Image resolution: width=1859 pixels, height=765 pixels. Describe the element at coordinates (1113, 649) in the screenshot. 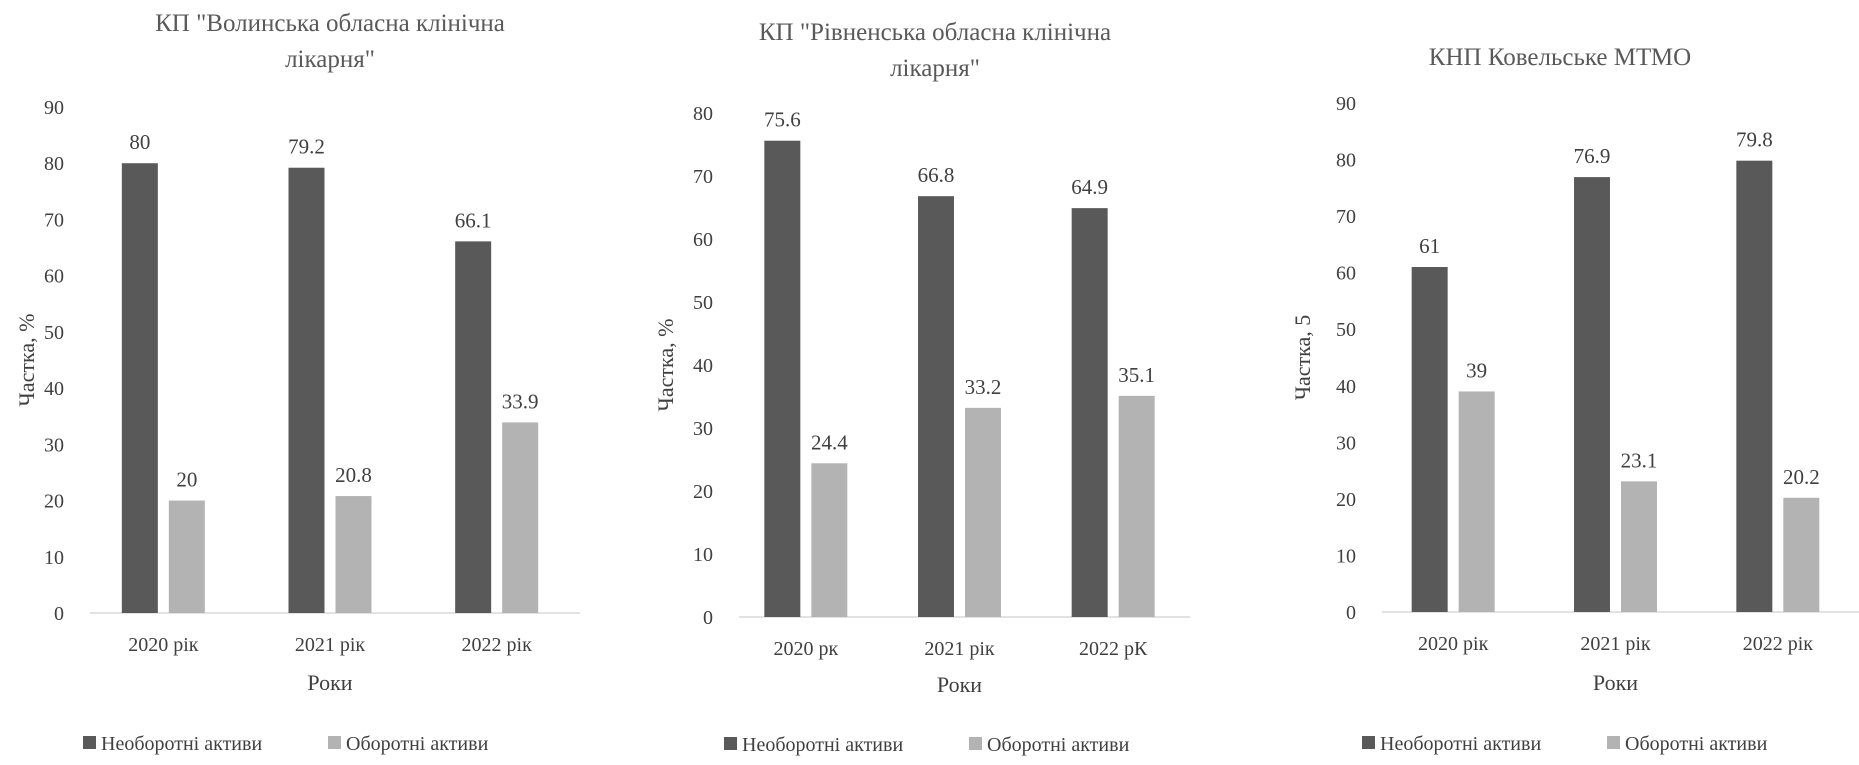

I see `x-tick-label: 2022 рК` at that location.